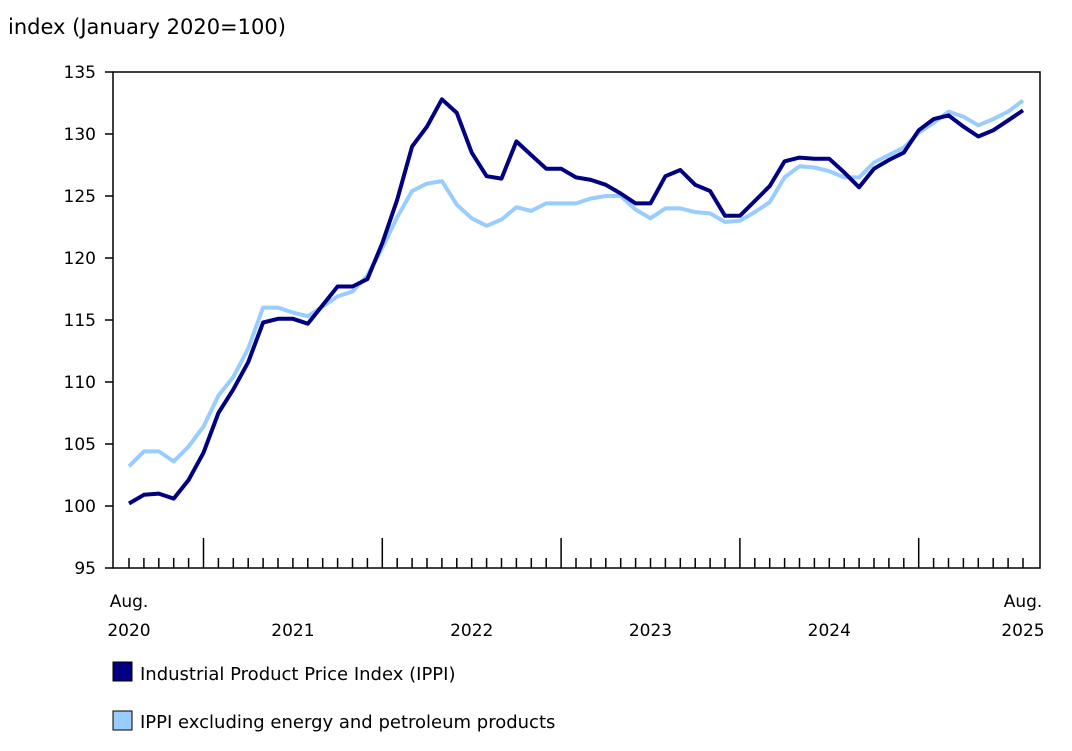  I want to click on x-tick-label: 2020, so click(128, 631).